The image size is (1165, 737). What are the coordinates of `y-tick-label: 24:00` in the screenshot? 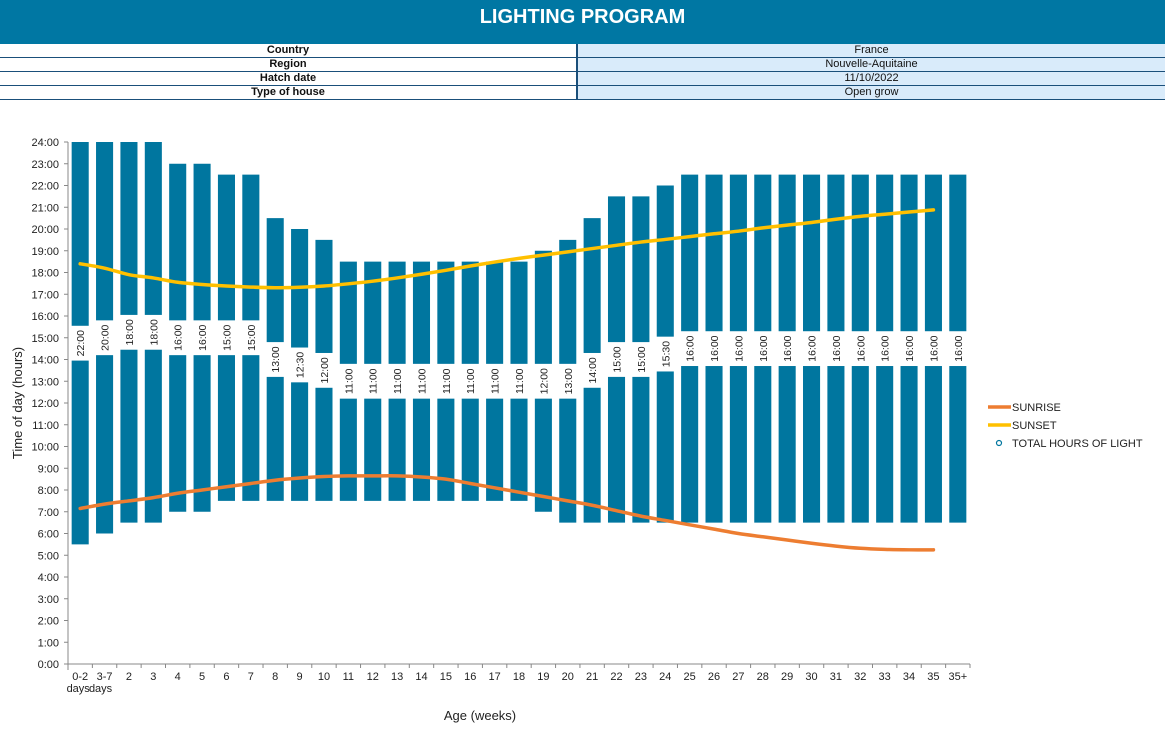 It's located at (45, 143).